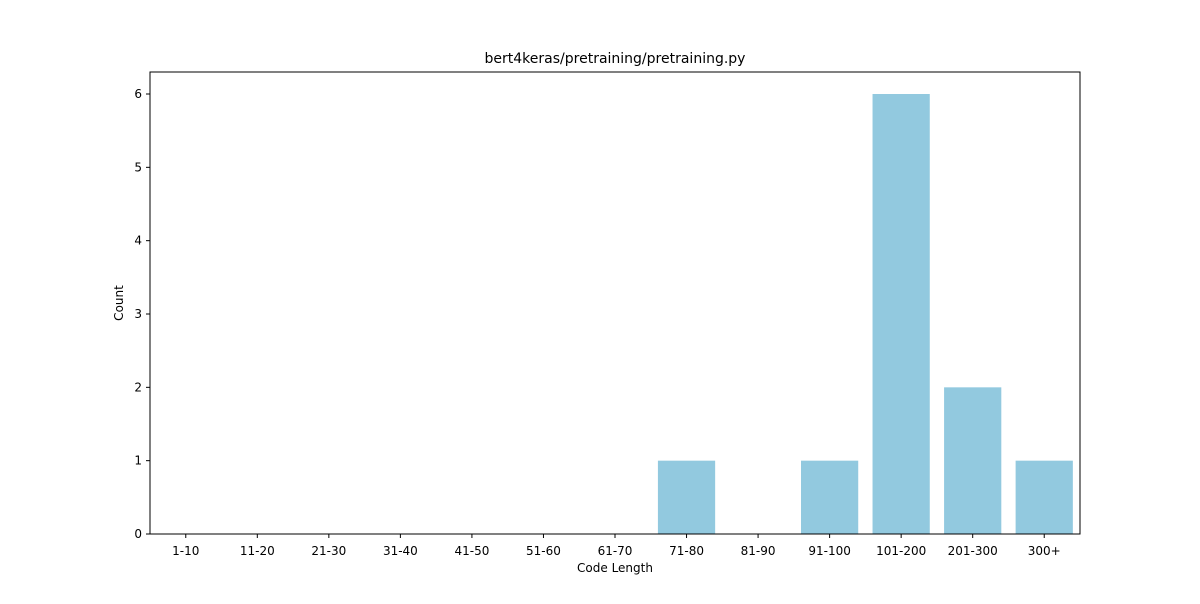 This screenshot has width=1200, height=604. I want to click on x-tick-label: 71-80, so click(686, 551).